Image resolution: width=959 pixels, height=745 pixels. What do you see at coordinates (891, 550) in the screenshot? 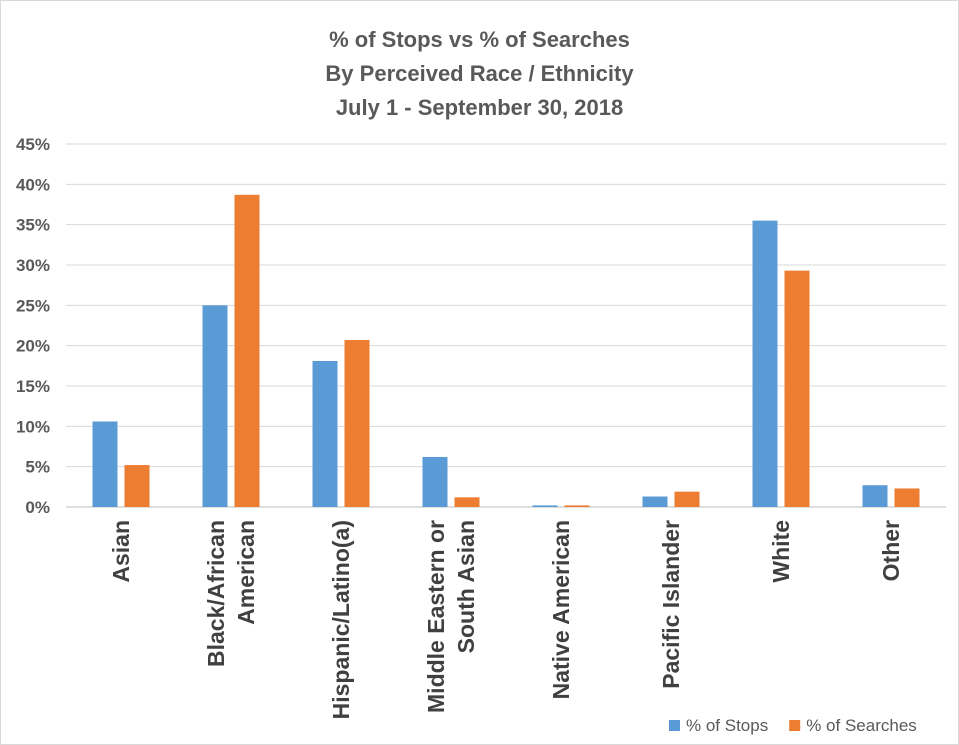
I see `category-label: Other` at bounding box center [891, 550].